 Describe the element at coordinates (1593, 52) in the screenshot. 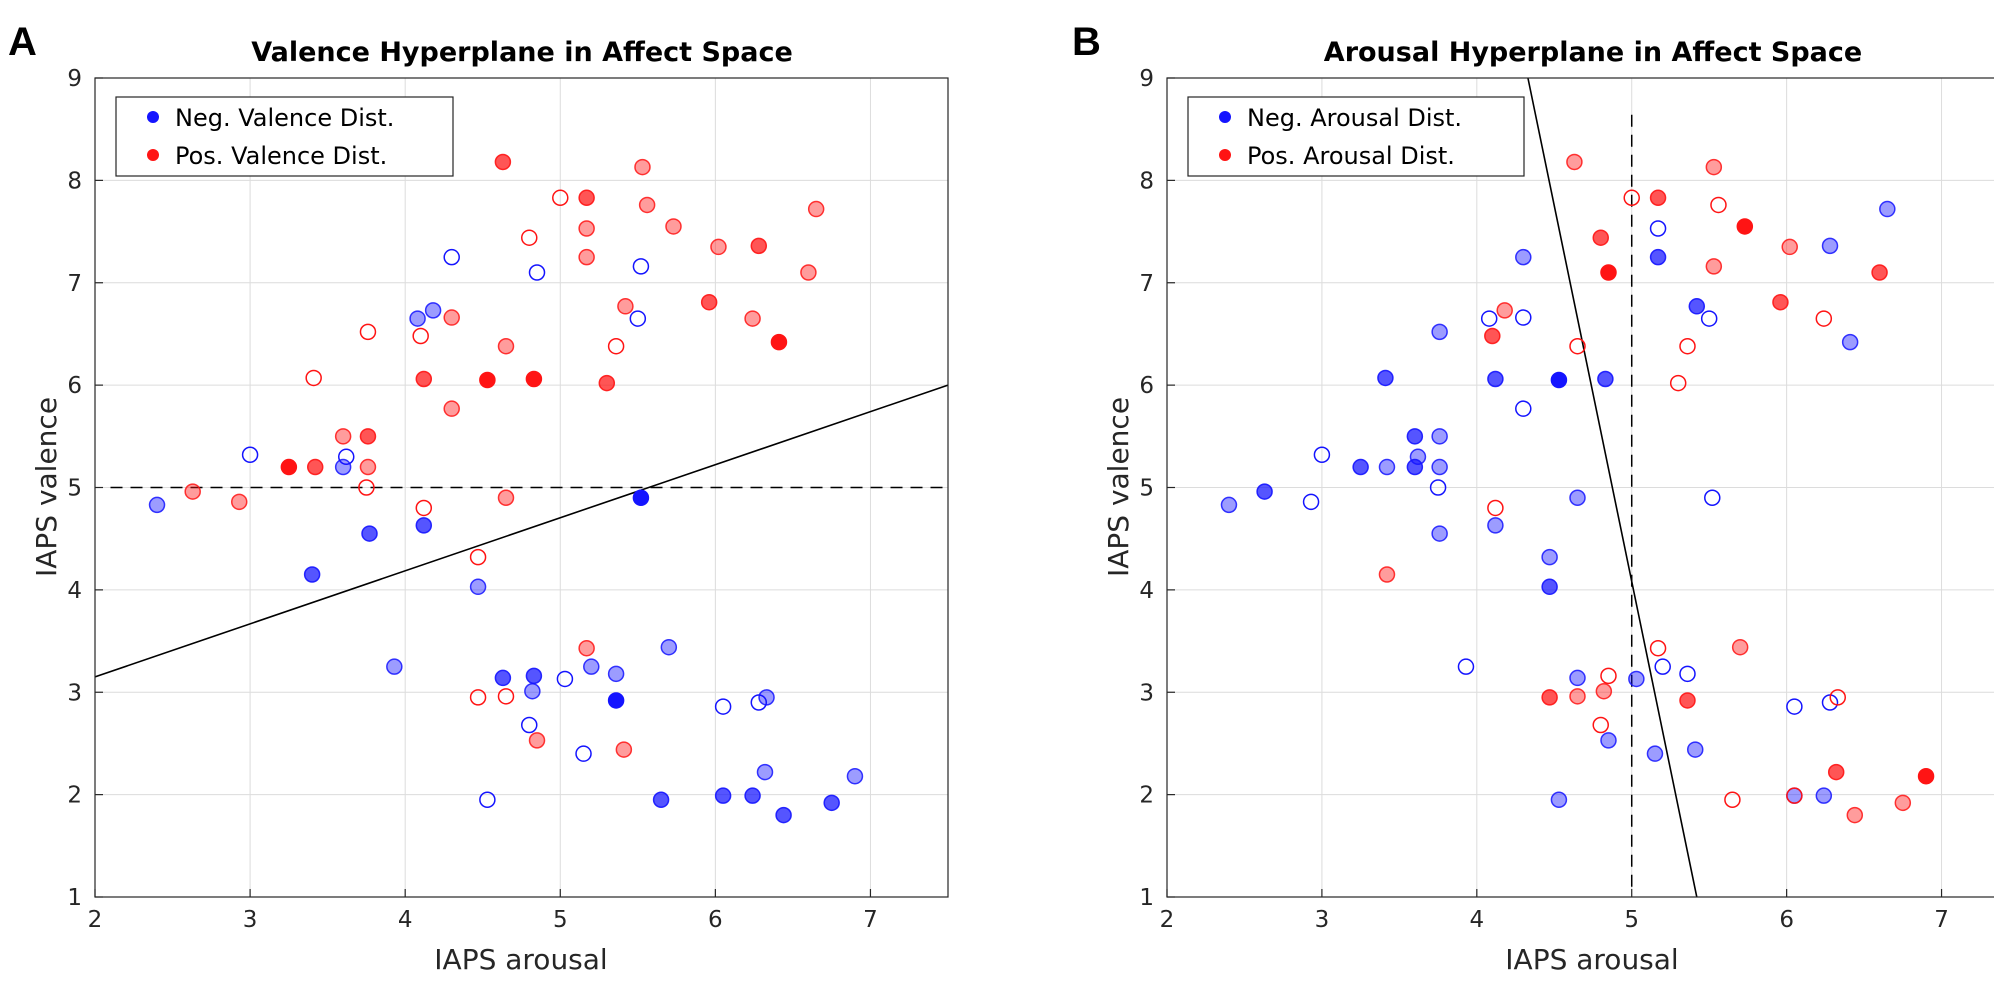

I see `chart-title: Arousal Hyperplane in Affect Space` at that location.